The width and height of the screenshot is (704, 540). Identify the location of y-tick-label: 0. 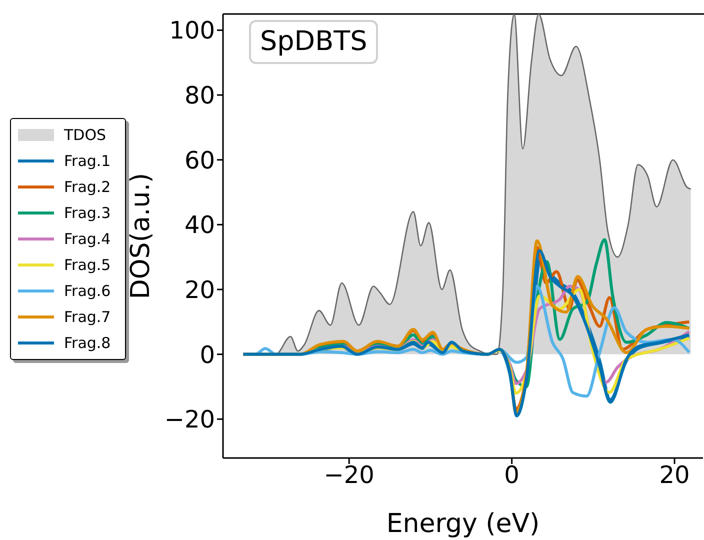
(207, 354).